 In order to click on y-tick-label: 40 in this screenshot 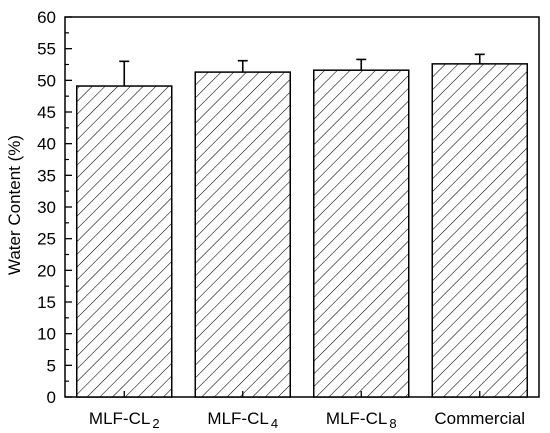, I will do `click(46, 144)`.